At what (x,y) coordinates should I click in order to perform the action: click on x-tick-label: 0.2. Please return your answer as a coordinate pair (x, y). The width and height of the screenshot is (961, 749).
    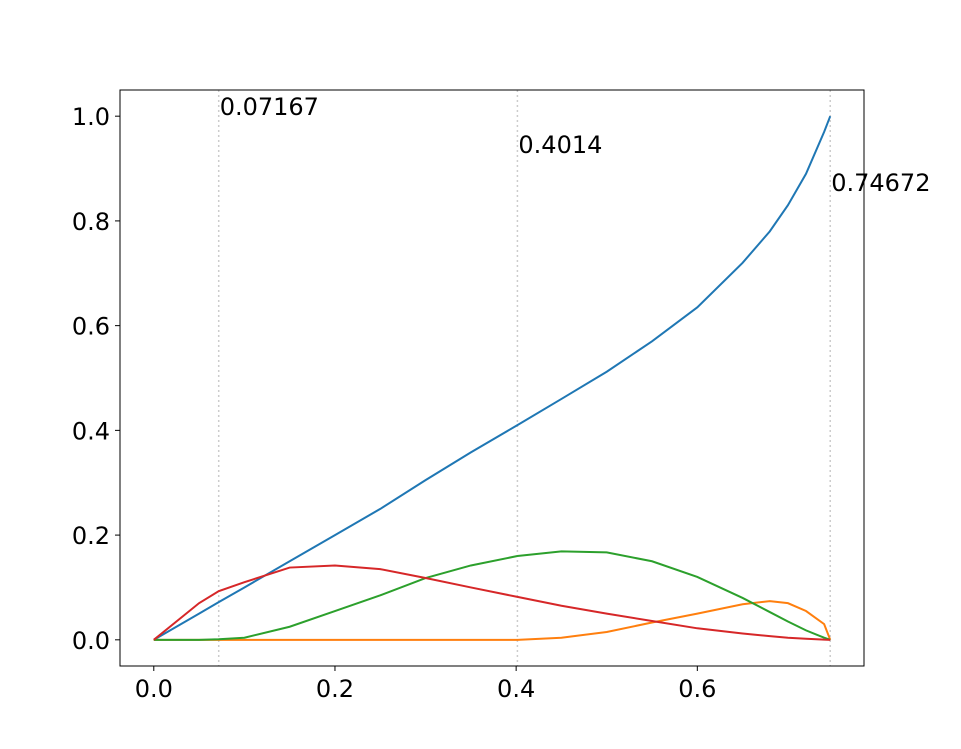
    Looking at the image, I should click on (335, 689).